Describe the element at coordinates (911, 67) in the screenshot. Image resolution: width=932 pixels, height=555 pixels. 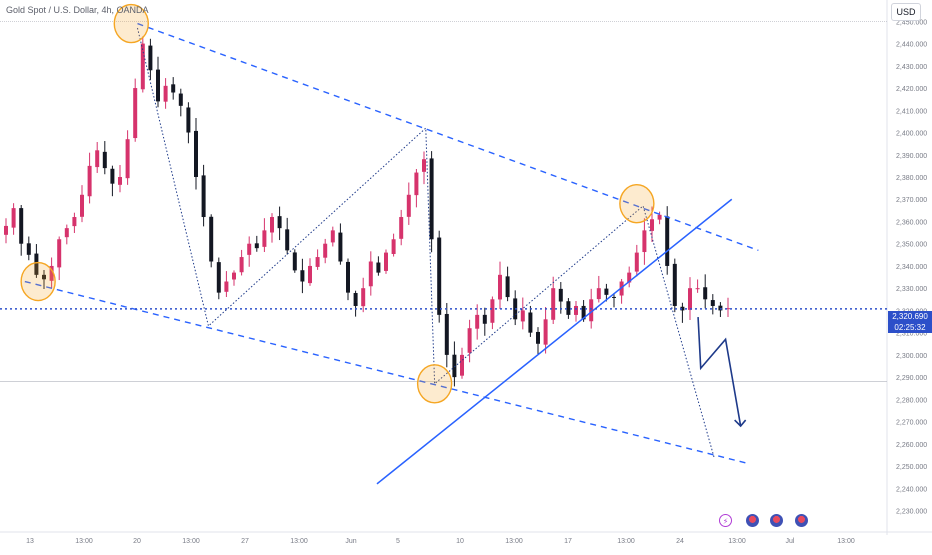
I see `price-tick-label: 2,430.000` at that location.